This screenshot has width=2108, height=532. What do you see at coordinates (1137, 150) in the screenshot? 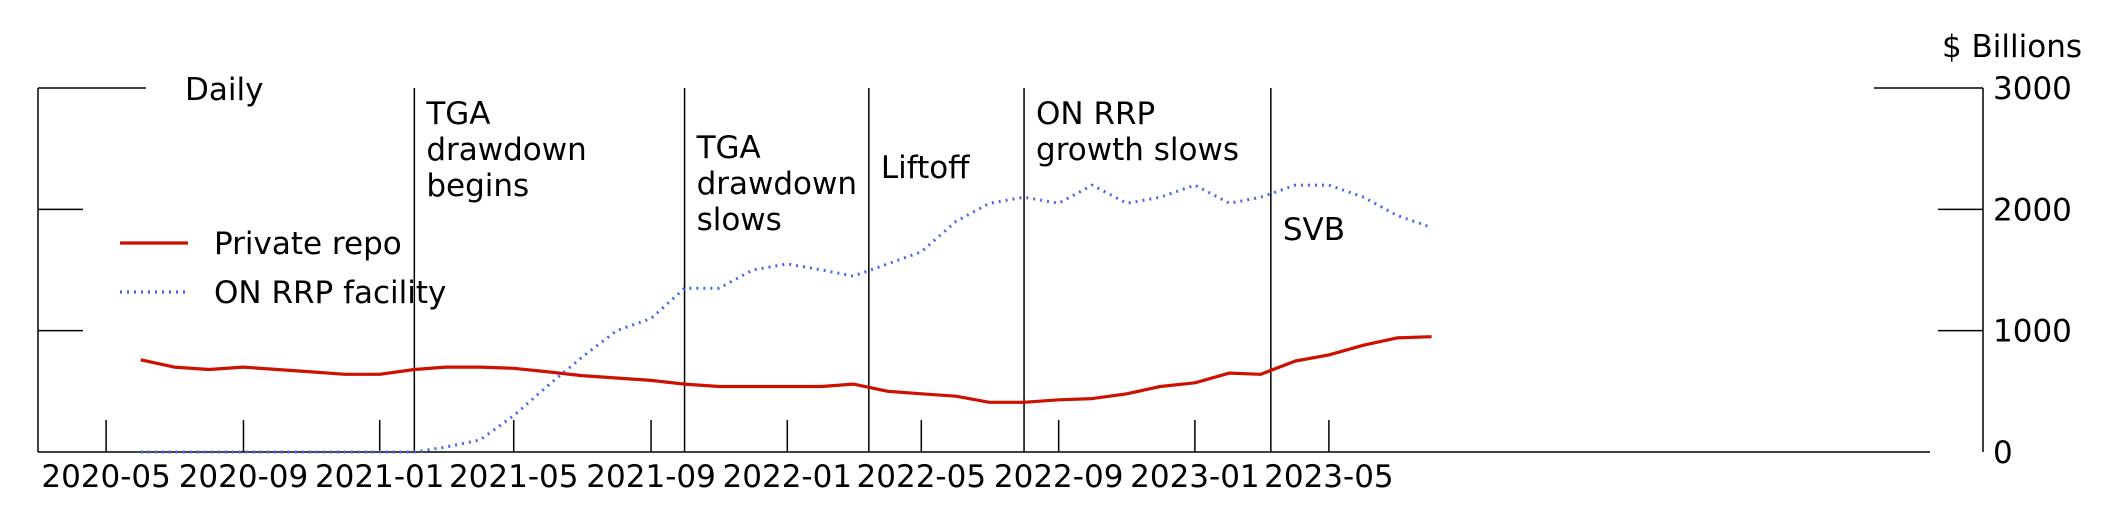
I see `event-label: growth slows` at bounding box center [1137, 150].